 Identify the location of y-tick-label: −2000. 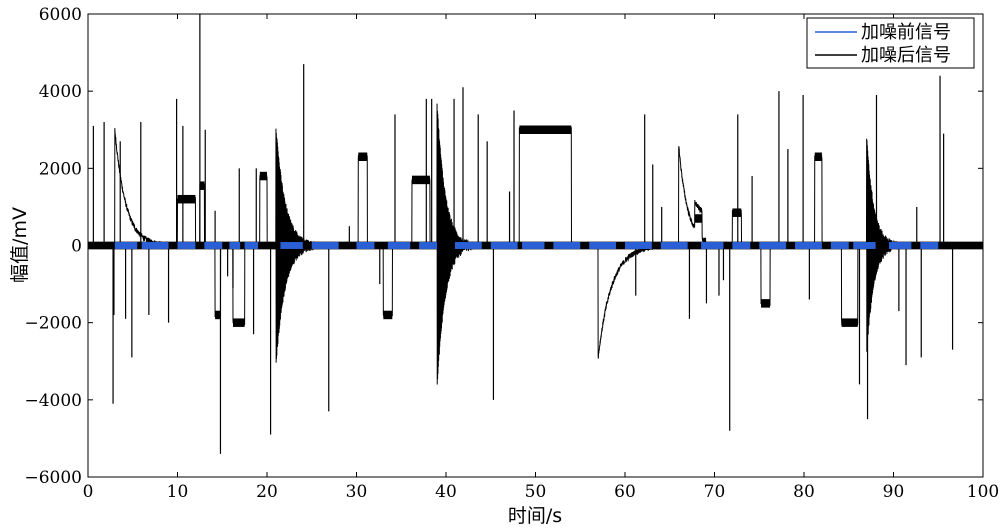
(53, 324).